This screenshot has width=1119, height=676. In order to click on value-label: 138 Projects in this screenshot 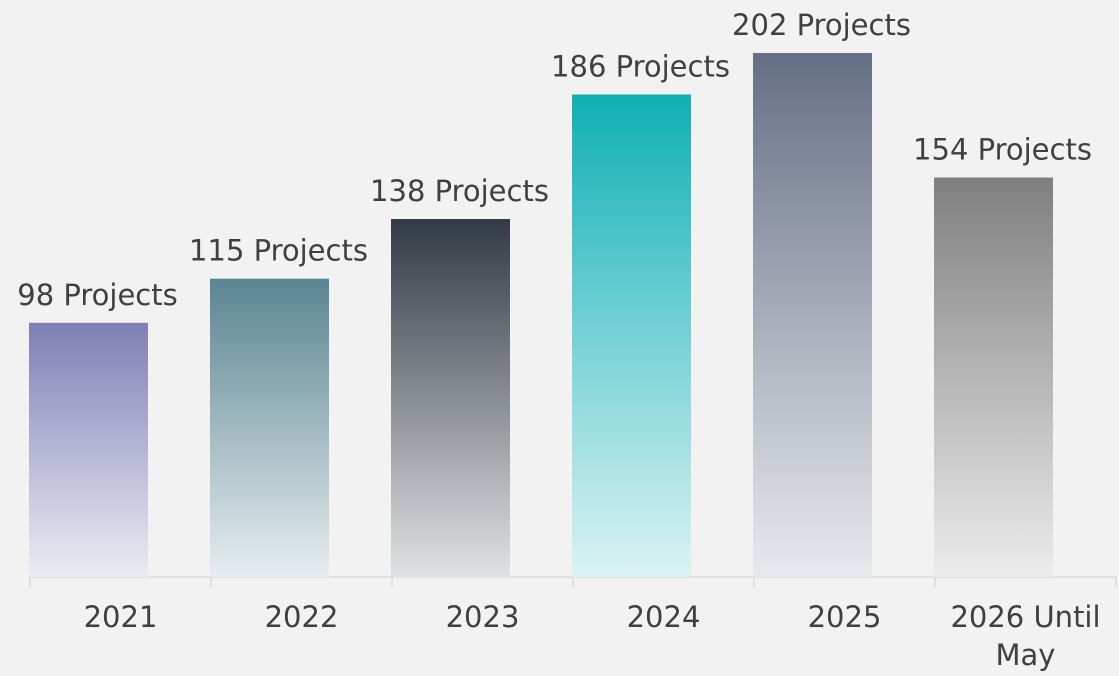, I will do `click(459, 191)`.